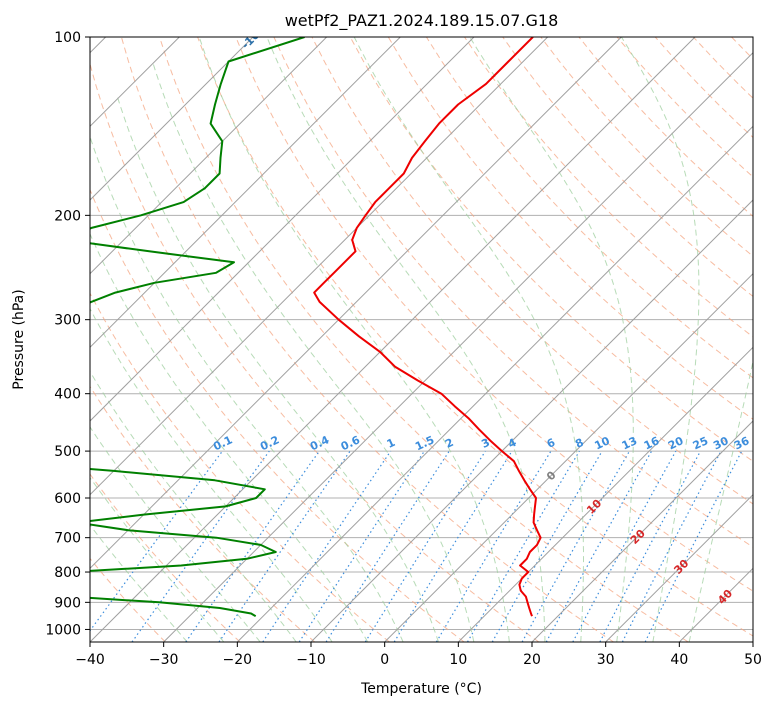 This screenshot has width=775, height=708. Describe the element at coordinates (19, 339) in the screenshot. I see `y-axis-title: Pressure (hPa)` at that location.